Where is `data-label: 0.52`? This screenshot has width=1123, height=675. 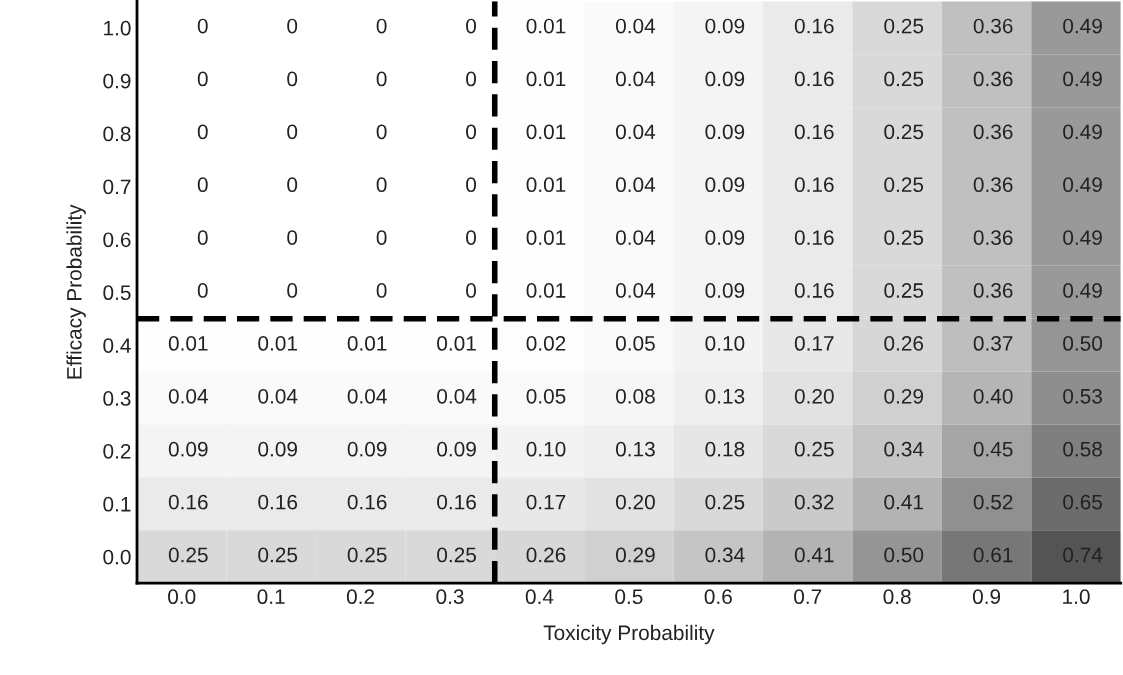
data-label: 0.52 is located at coordinates (993, 502).